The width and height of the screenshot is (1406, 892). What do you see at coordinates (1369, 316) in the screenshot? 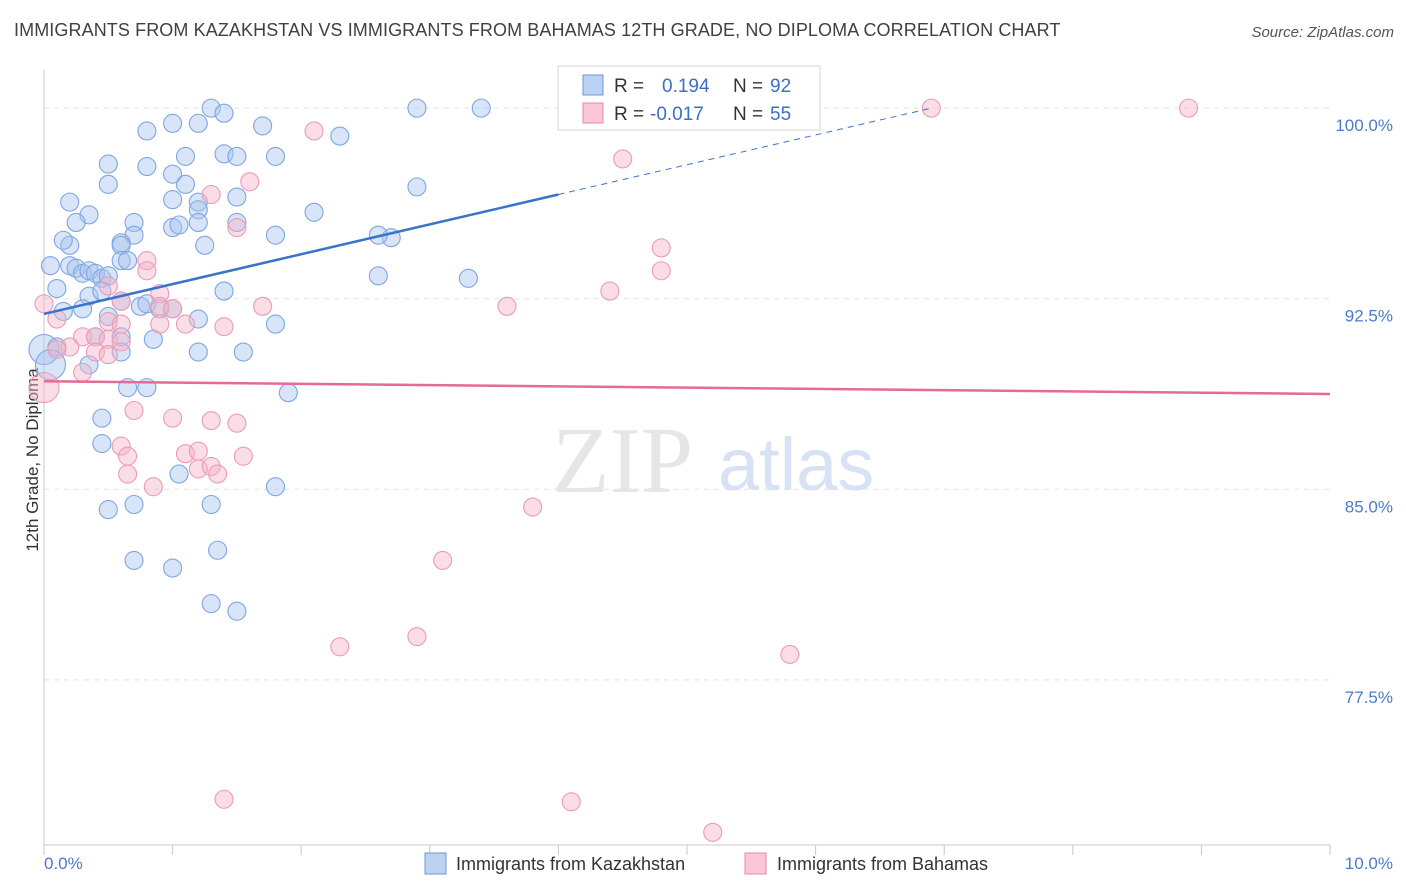
I see `y-tick-label: 92.5%` at bounding box center [1369, 316].